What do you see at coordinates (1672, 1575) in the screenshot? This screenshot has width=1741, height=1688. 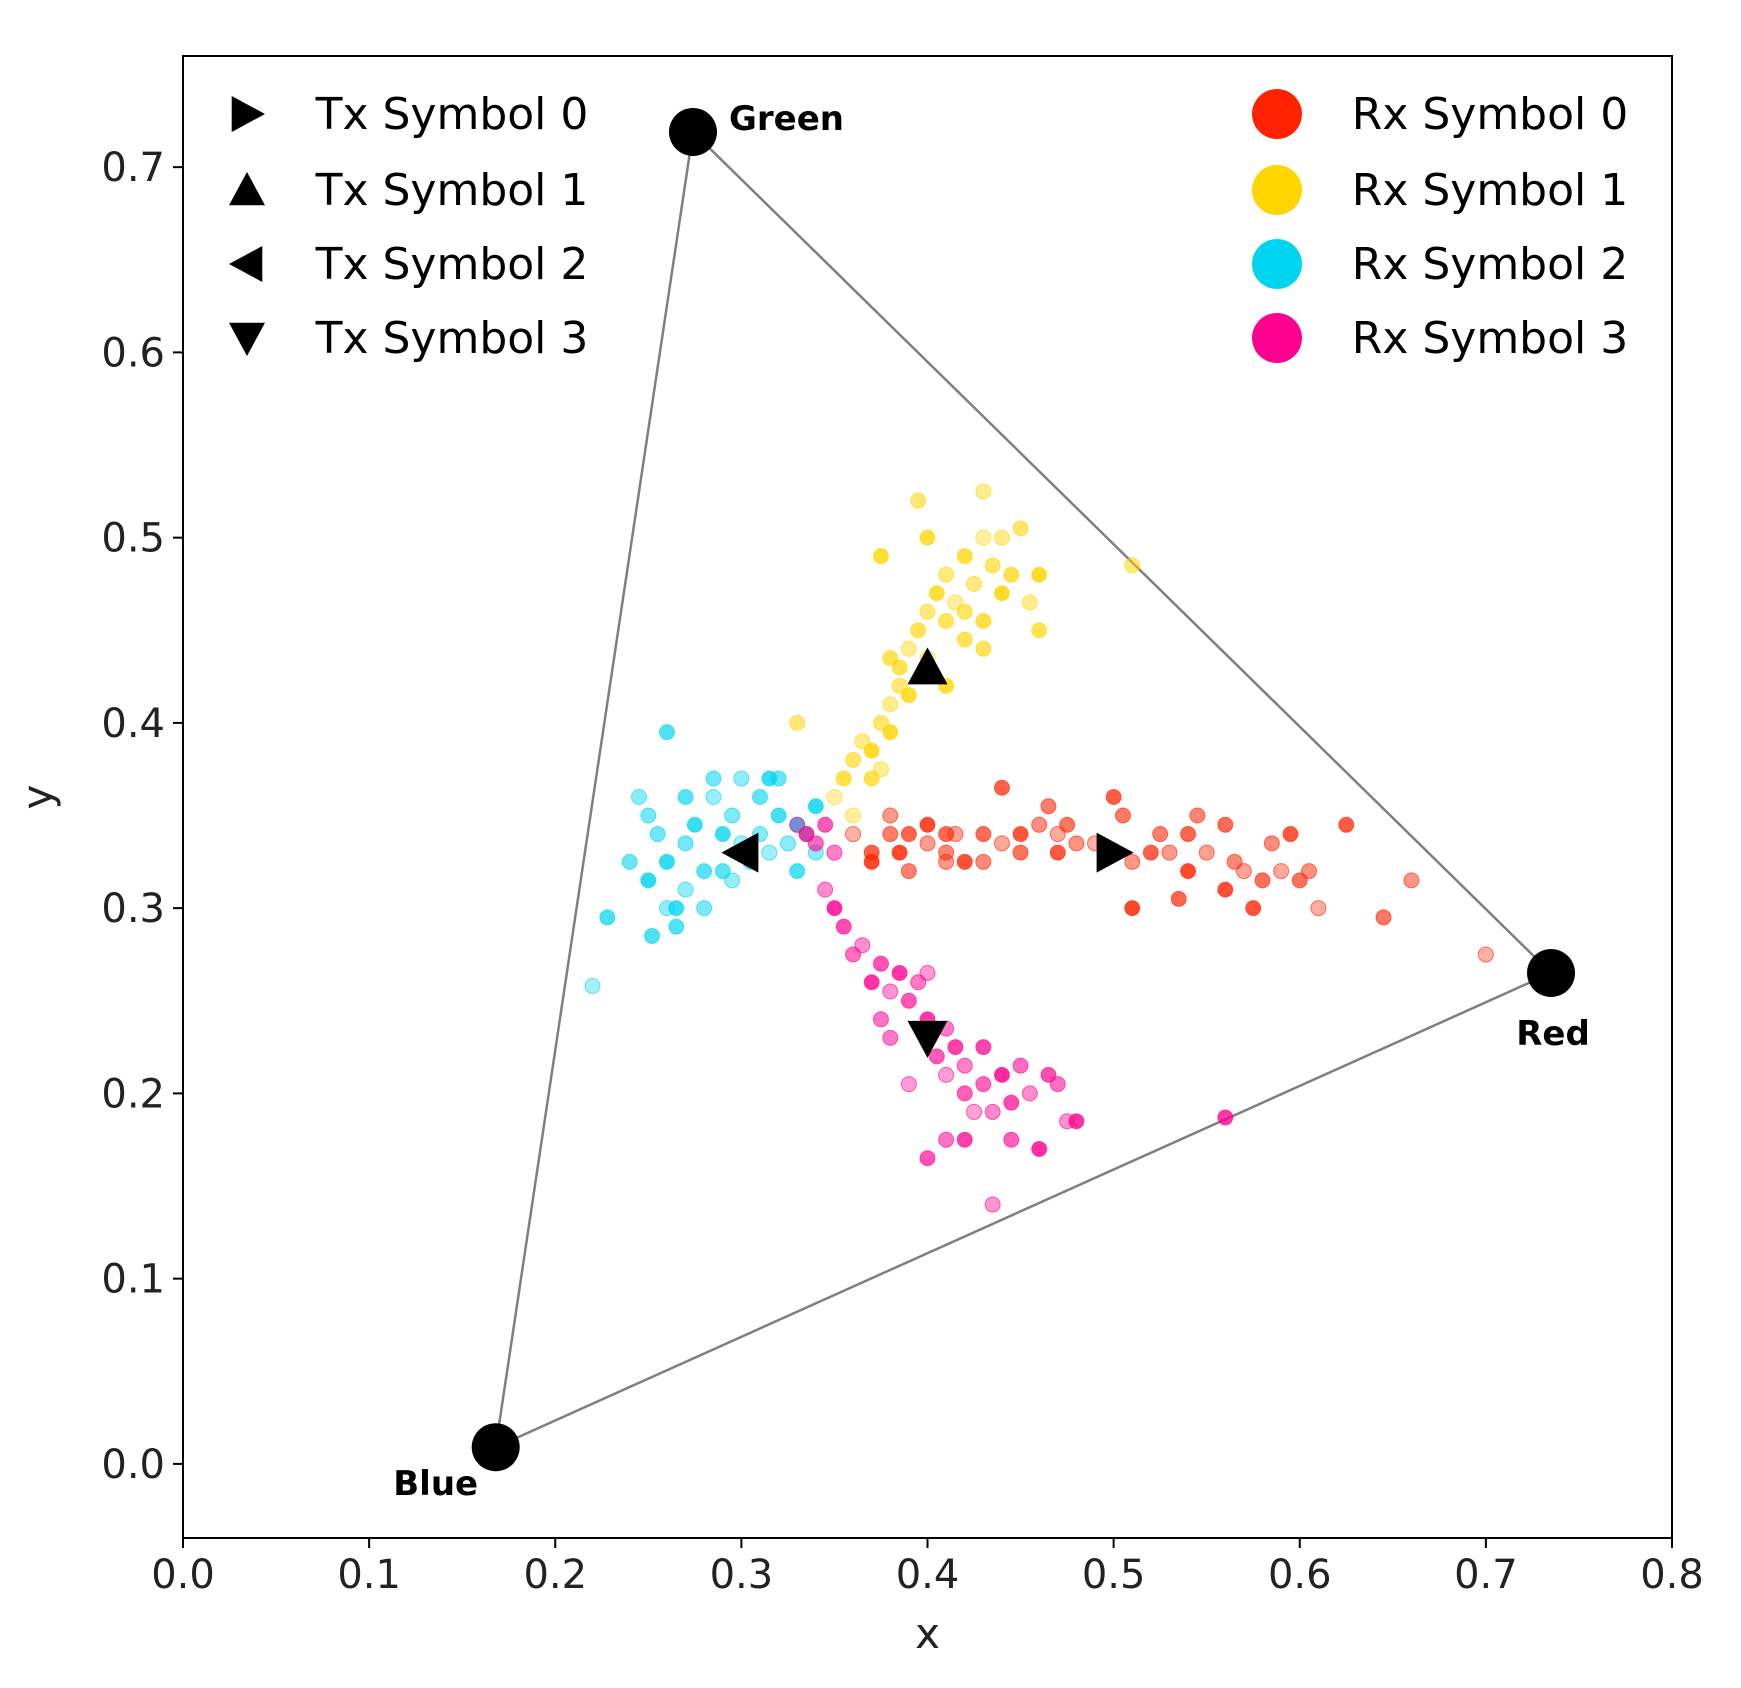 I see `x-tick-label: 0.8` at bounding box center [1672, 1575].